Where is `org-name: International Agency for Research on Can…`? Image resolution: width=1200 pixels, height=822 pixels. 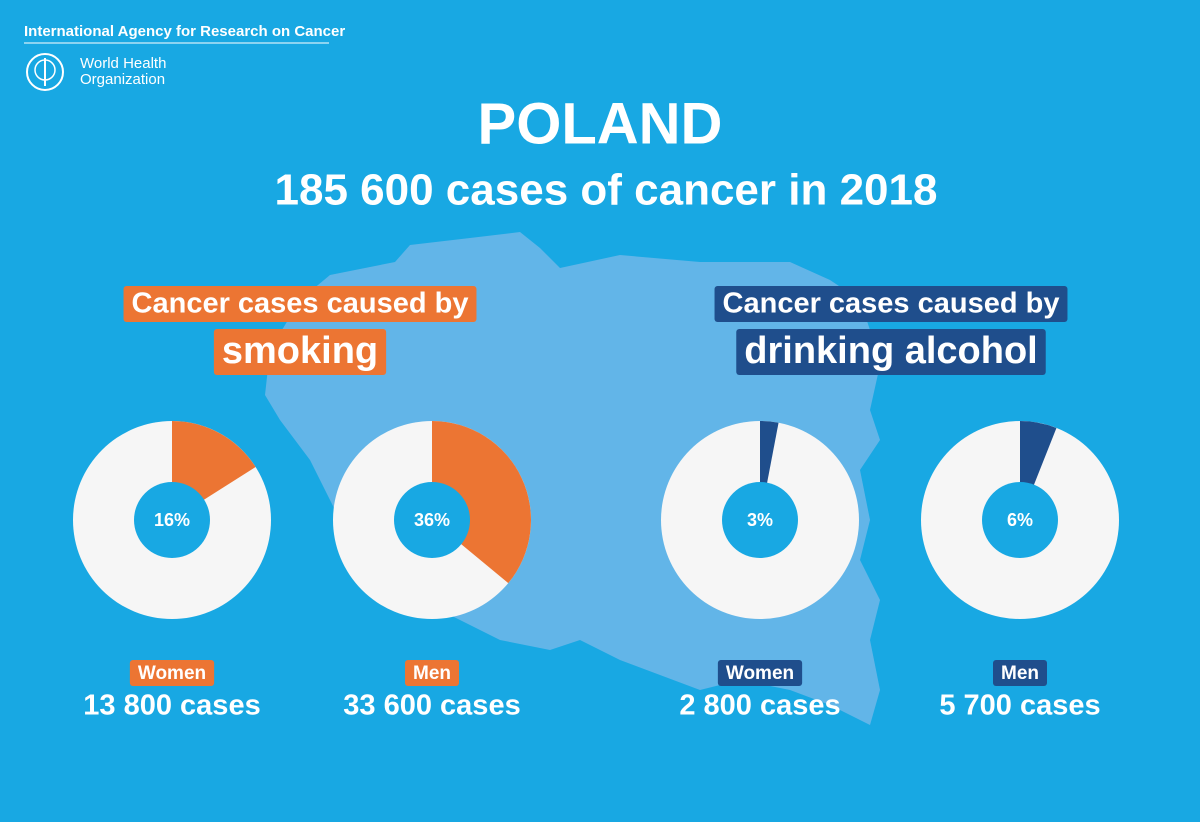
org-name: International Agency for Research on Can… is located at coordinates (184, 31).